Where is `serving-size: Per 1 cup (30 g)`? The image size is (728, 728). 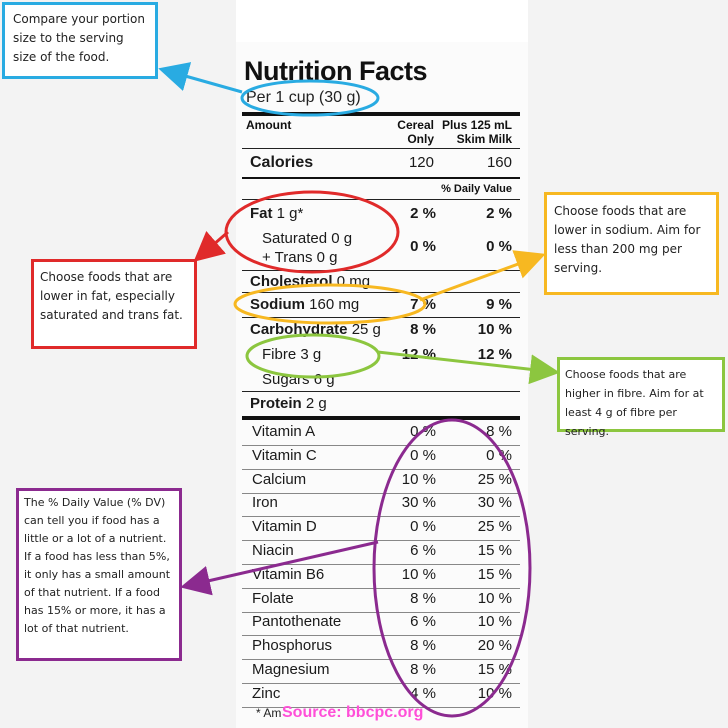
serving-size: Per 1 cup (30 g) is located at coordinates (303, 97).